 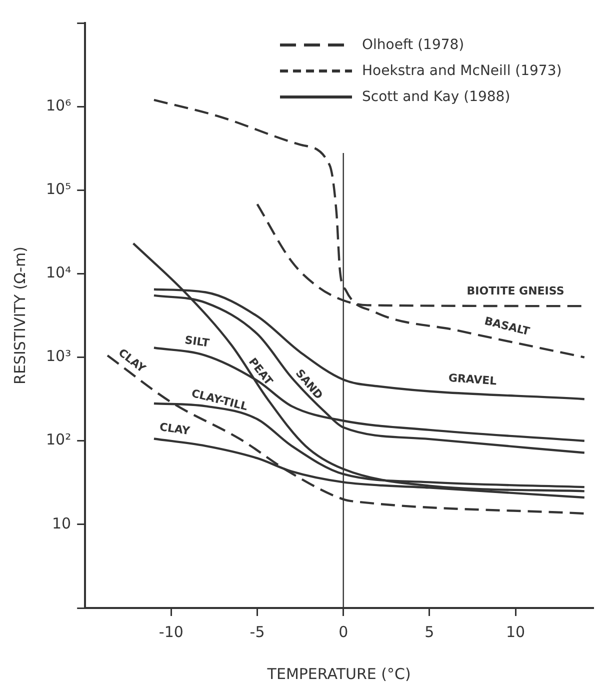 I want to click on series-label: GRAVEL, so click(x=473, y=379).